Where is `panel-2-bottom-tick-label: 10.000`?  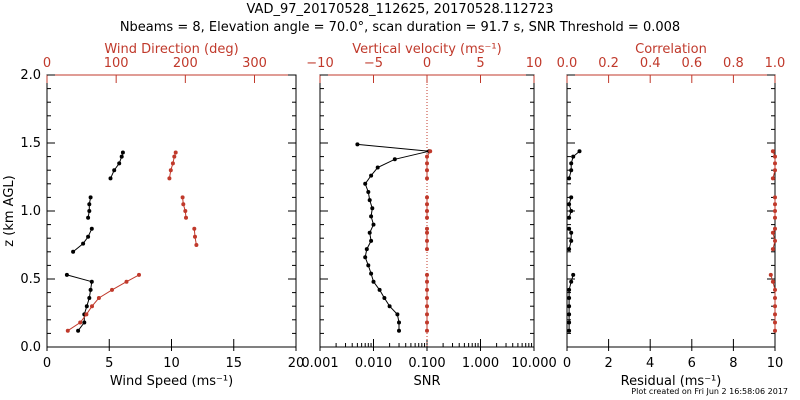
panel-2-bottom-tick-label: 10.000 is located at coordinates (534, 363).